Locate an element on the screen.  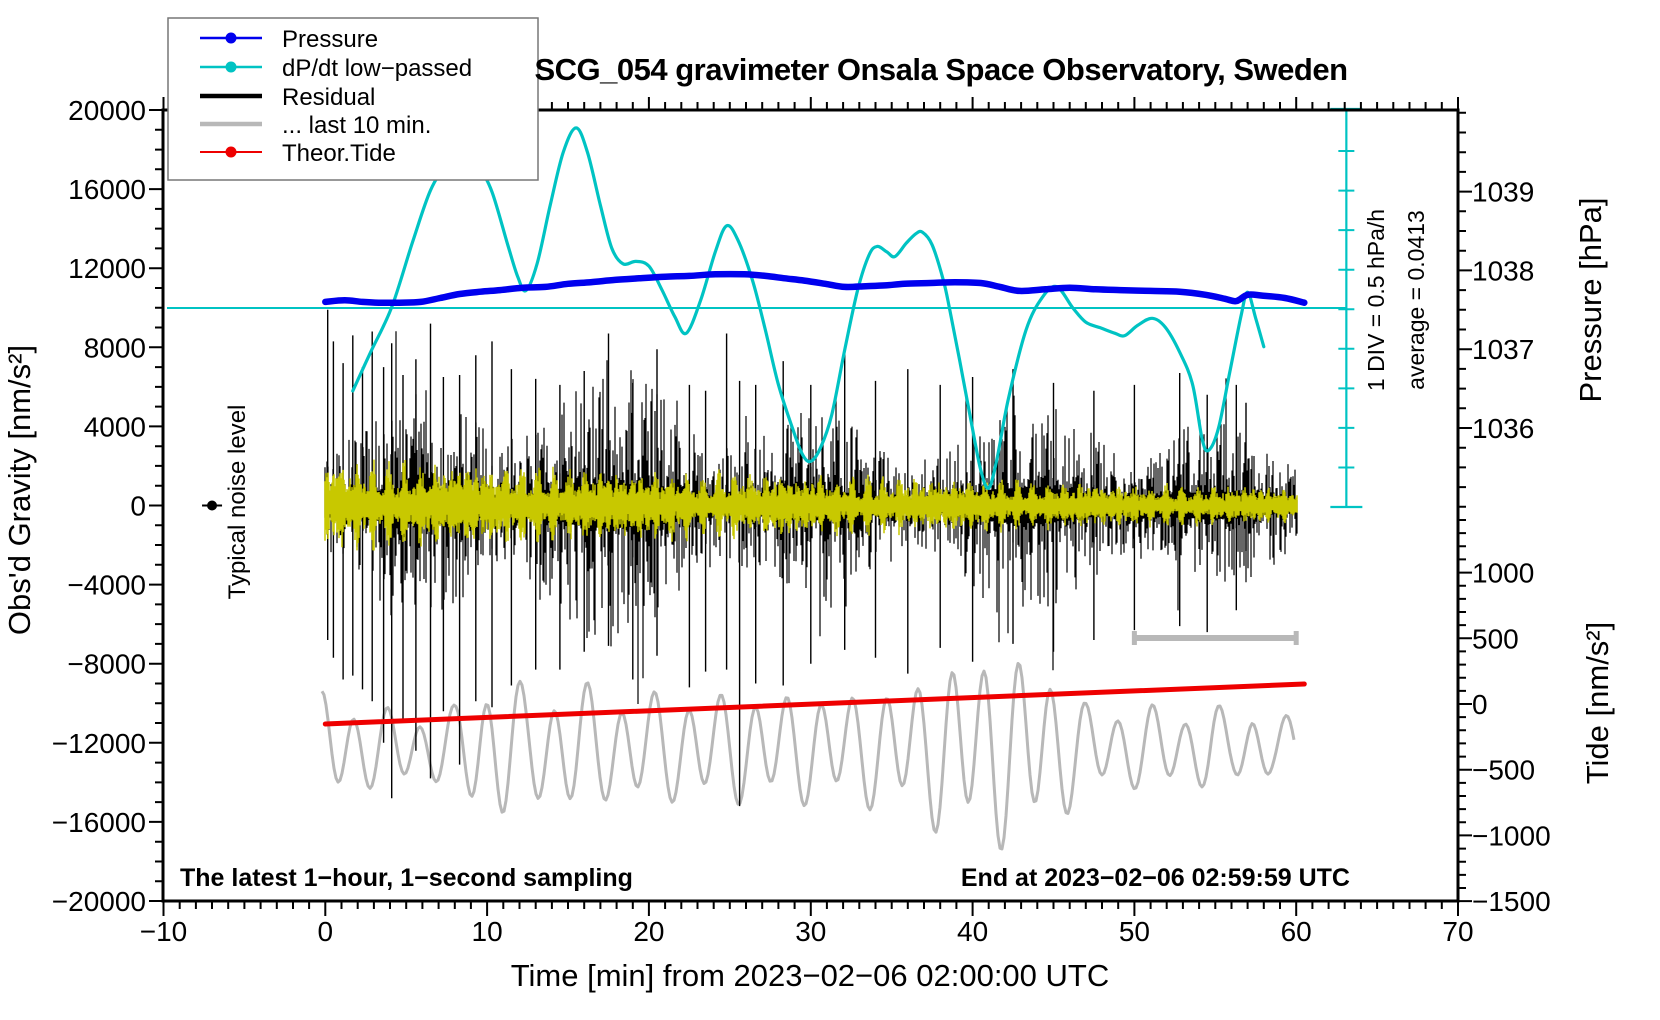
noise-level-dot is located at coordinates (212, 505).